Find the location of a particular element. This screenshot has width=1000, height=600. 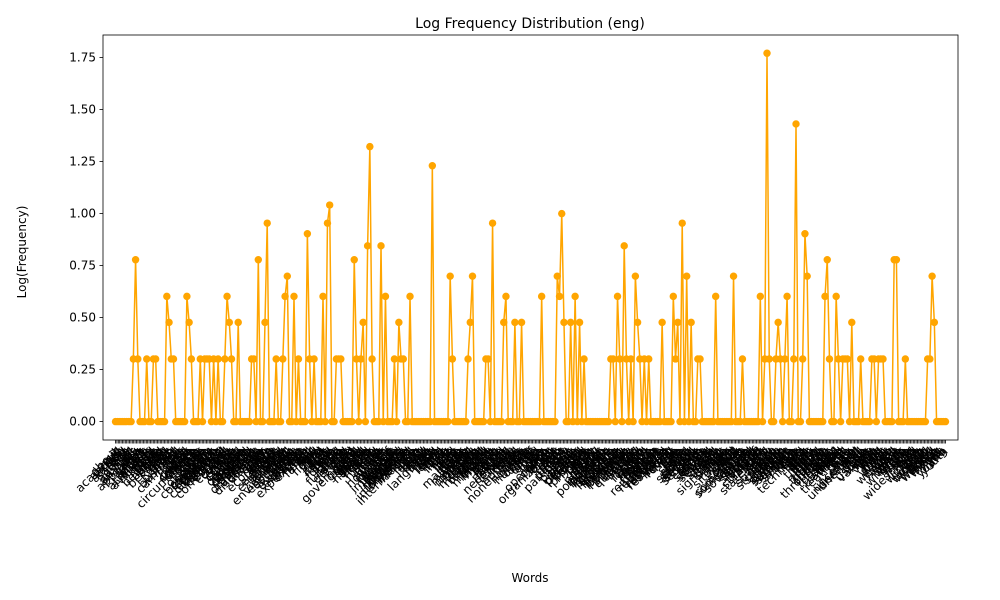

y-tick-label: 0.75 is located at coordinates (82, 266).